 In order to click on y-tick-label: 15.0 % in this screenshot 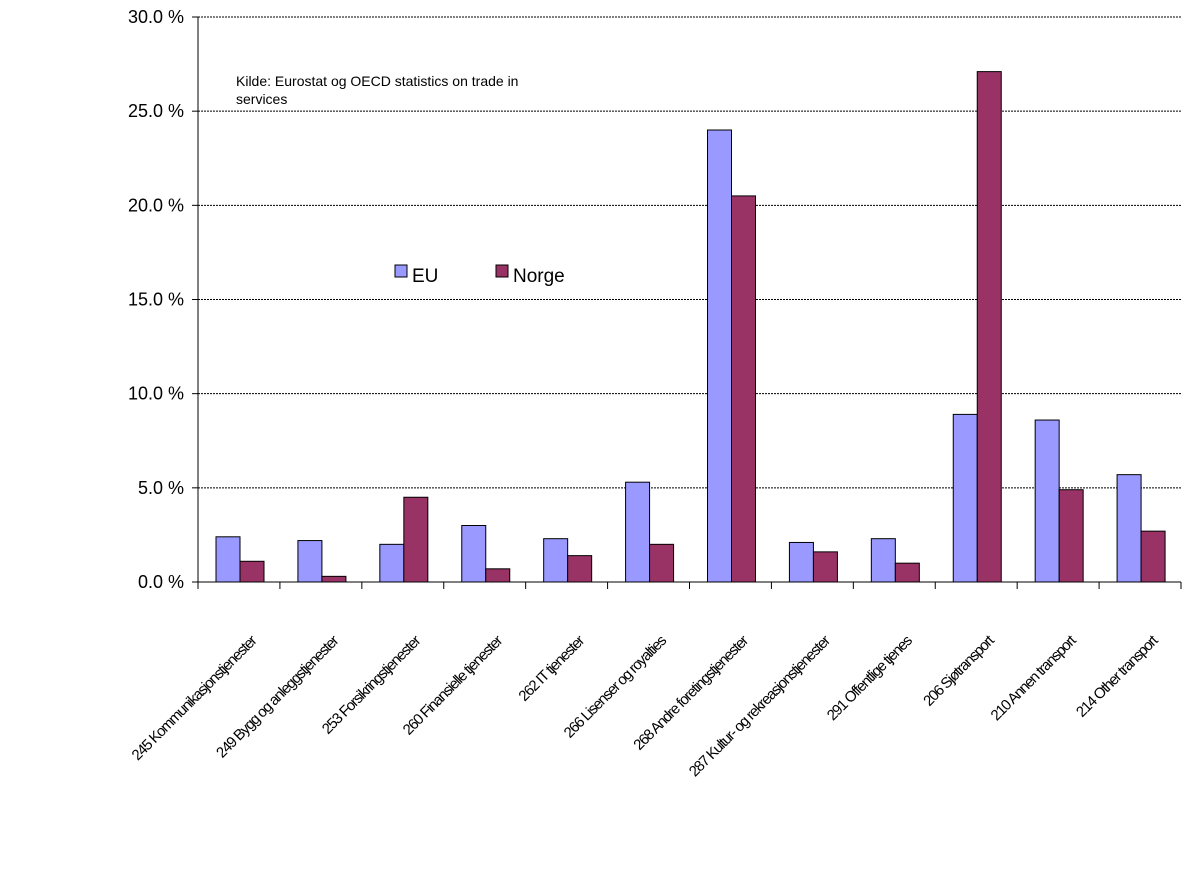, I will do `click(156, 300)`.